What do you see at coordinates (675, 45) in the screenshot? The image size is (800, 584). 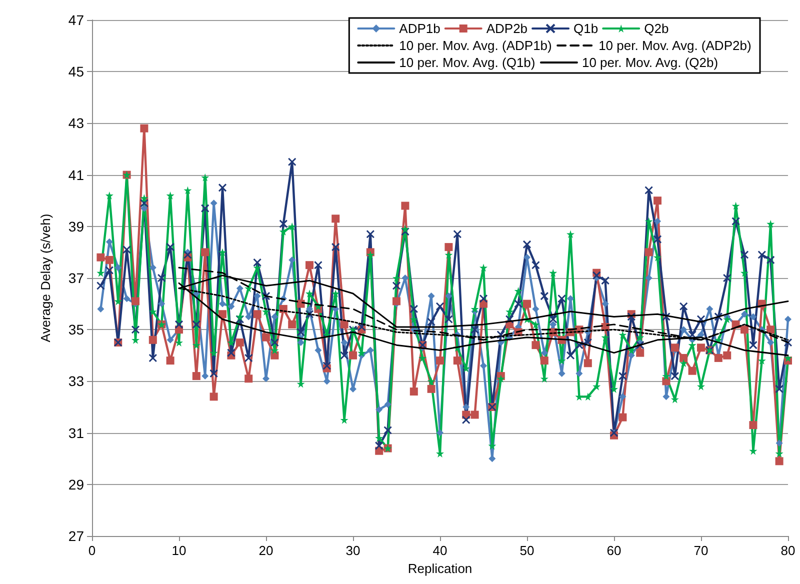 I see `legend-label: 10 per. Mov. Avg. (ADP2b)` at bounding box center [675, 45].